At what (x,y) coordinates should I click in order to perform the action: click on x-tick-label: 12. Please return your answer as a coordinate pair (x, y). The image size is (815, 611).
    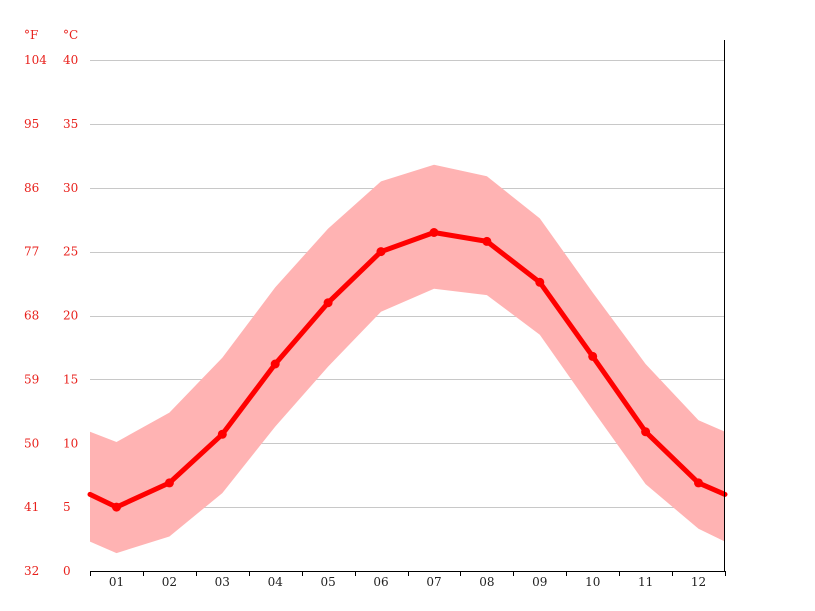
    Looking at the image, I should click on (698, 582).